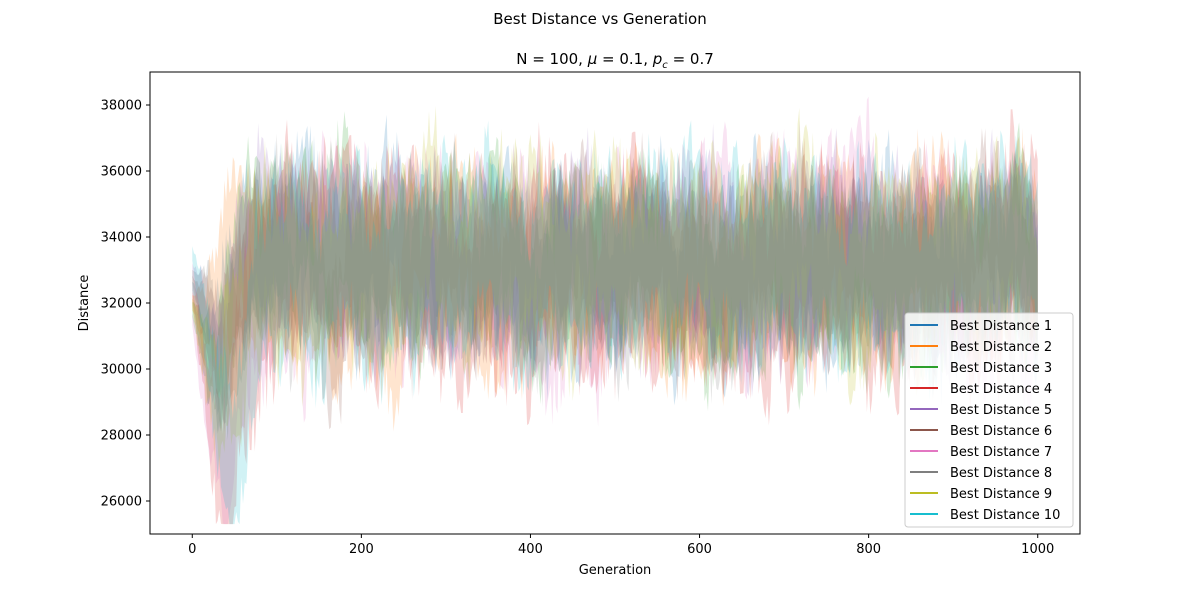 The width and height of the screenshot is (1200, 600). Describe the element at coordinates (1001, 389) in the screenshot. I see `legend-label-4: Best Distance 4` at that location.